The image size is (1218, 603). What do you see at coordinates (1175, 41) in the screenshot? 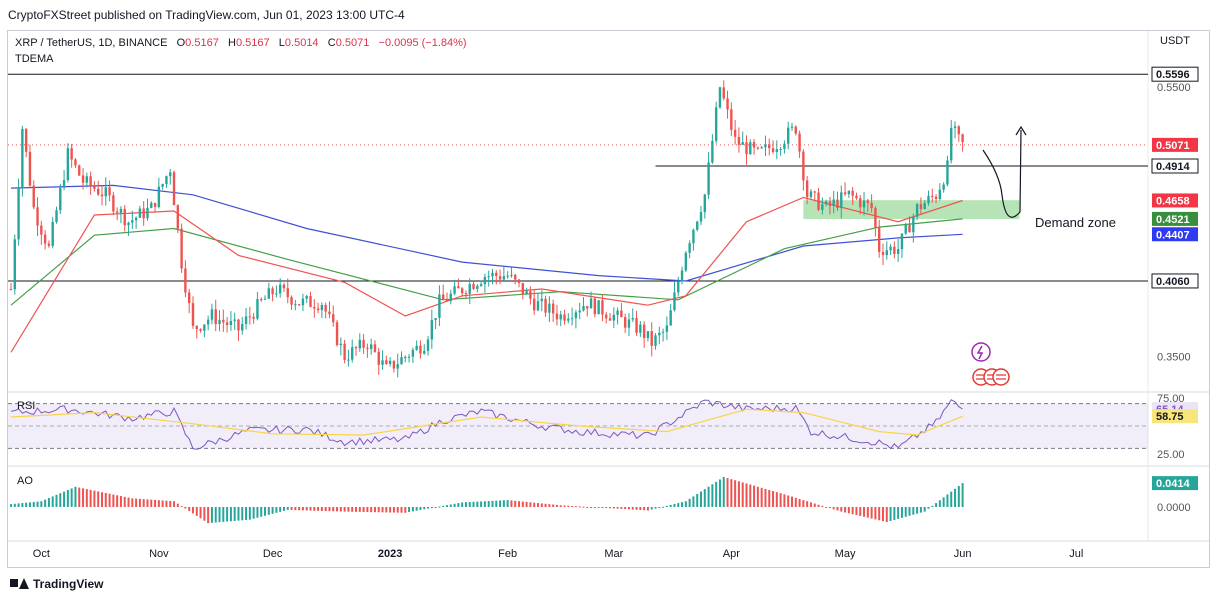
I see `price-axis-unit: USDT` at bounding box center [1175, 41].